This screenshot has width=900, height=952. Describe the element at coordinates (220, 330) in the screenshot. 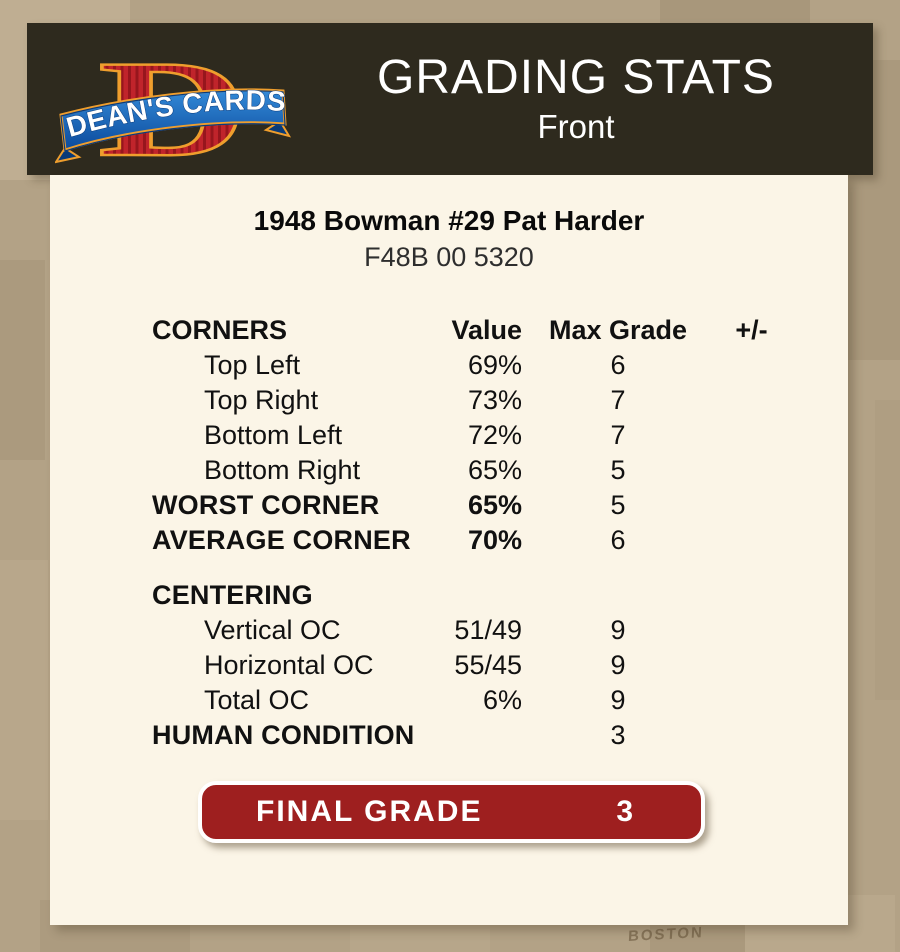

I see `column-header-corners: CORNERS` at that location.